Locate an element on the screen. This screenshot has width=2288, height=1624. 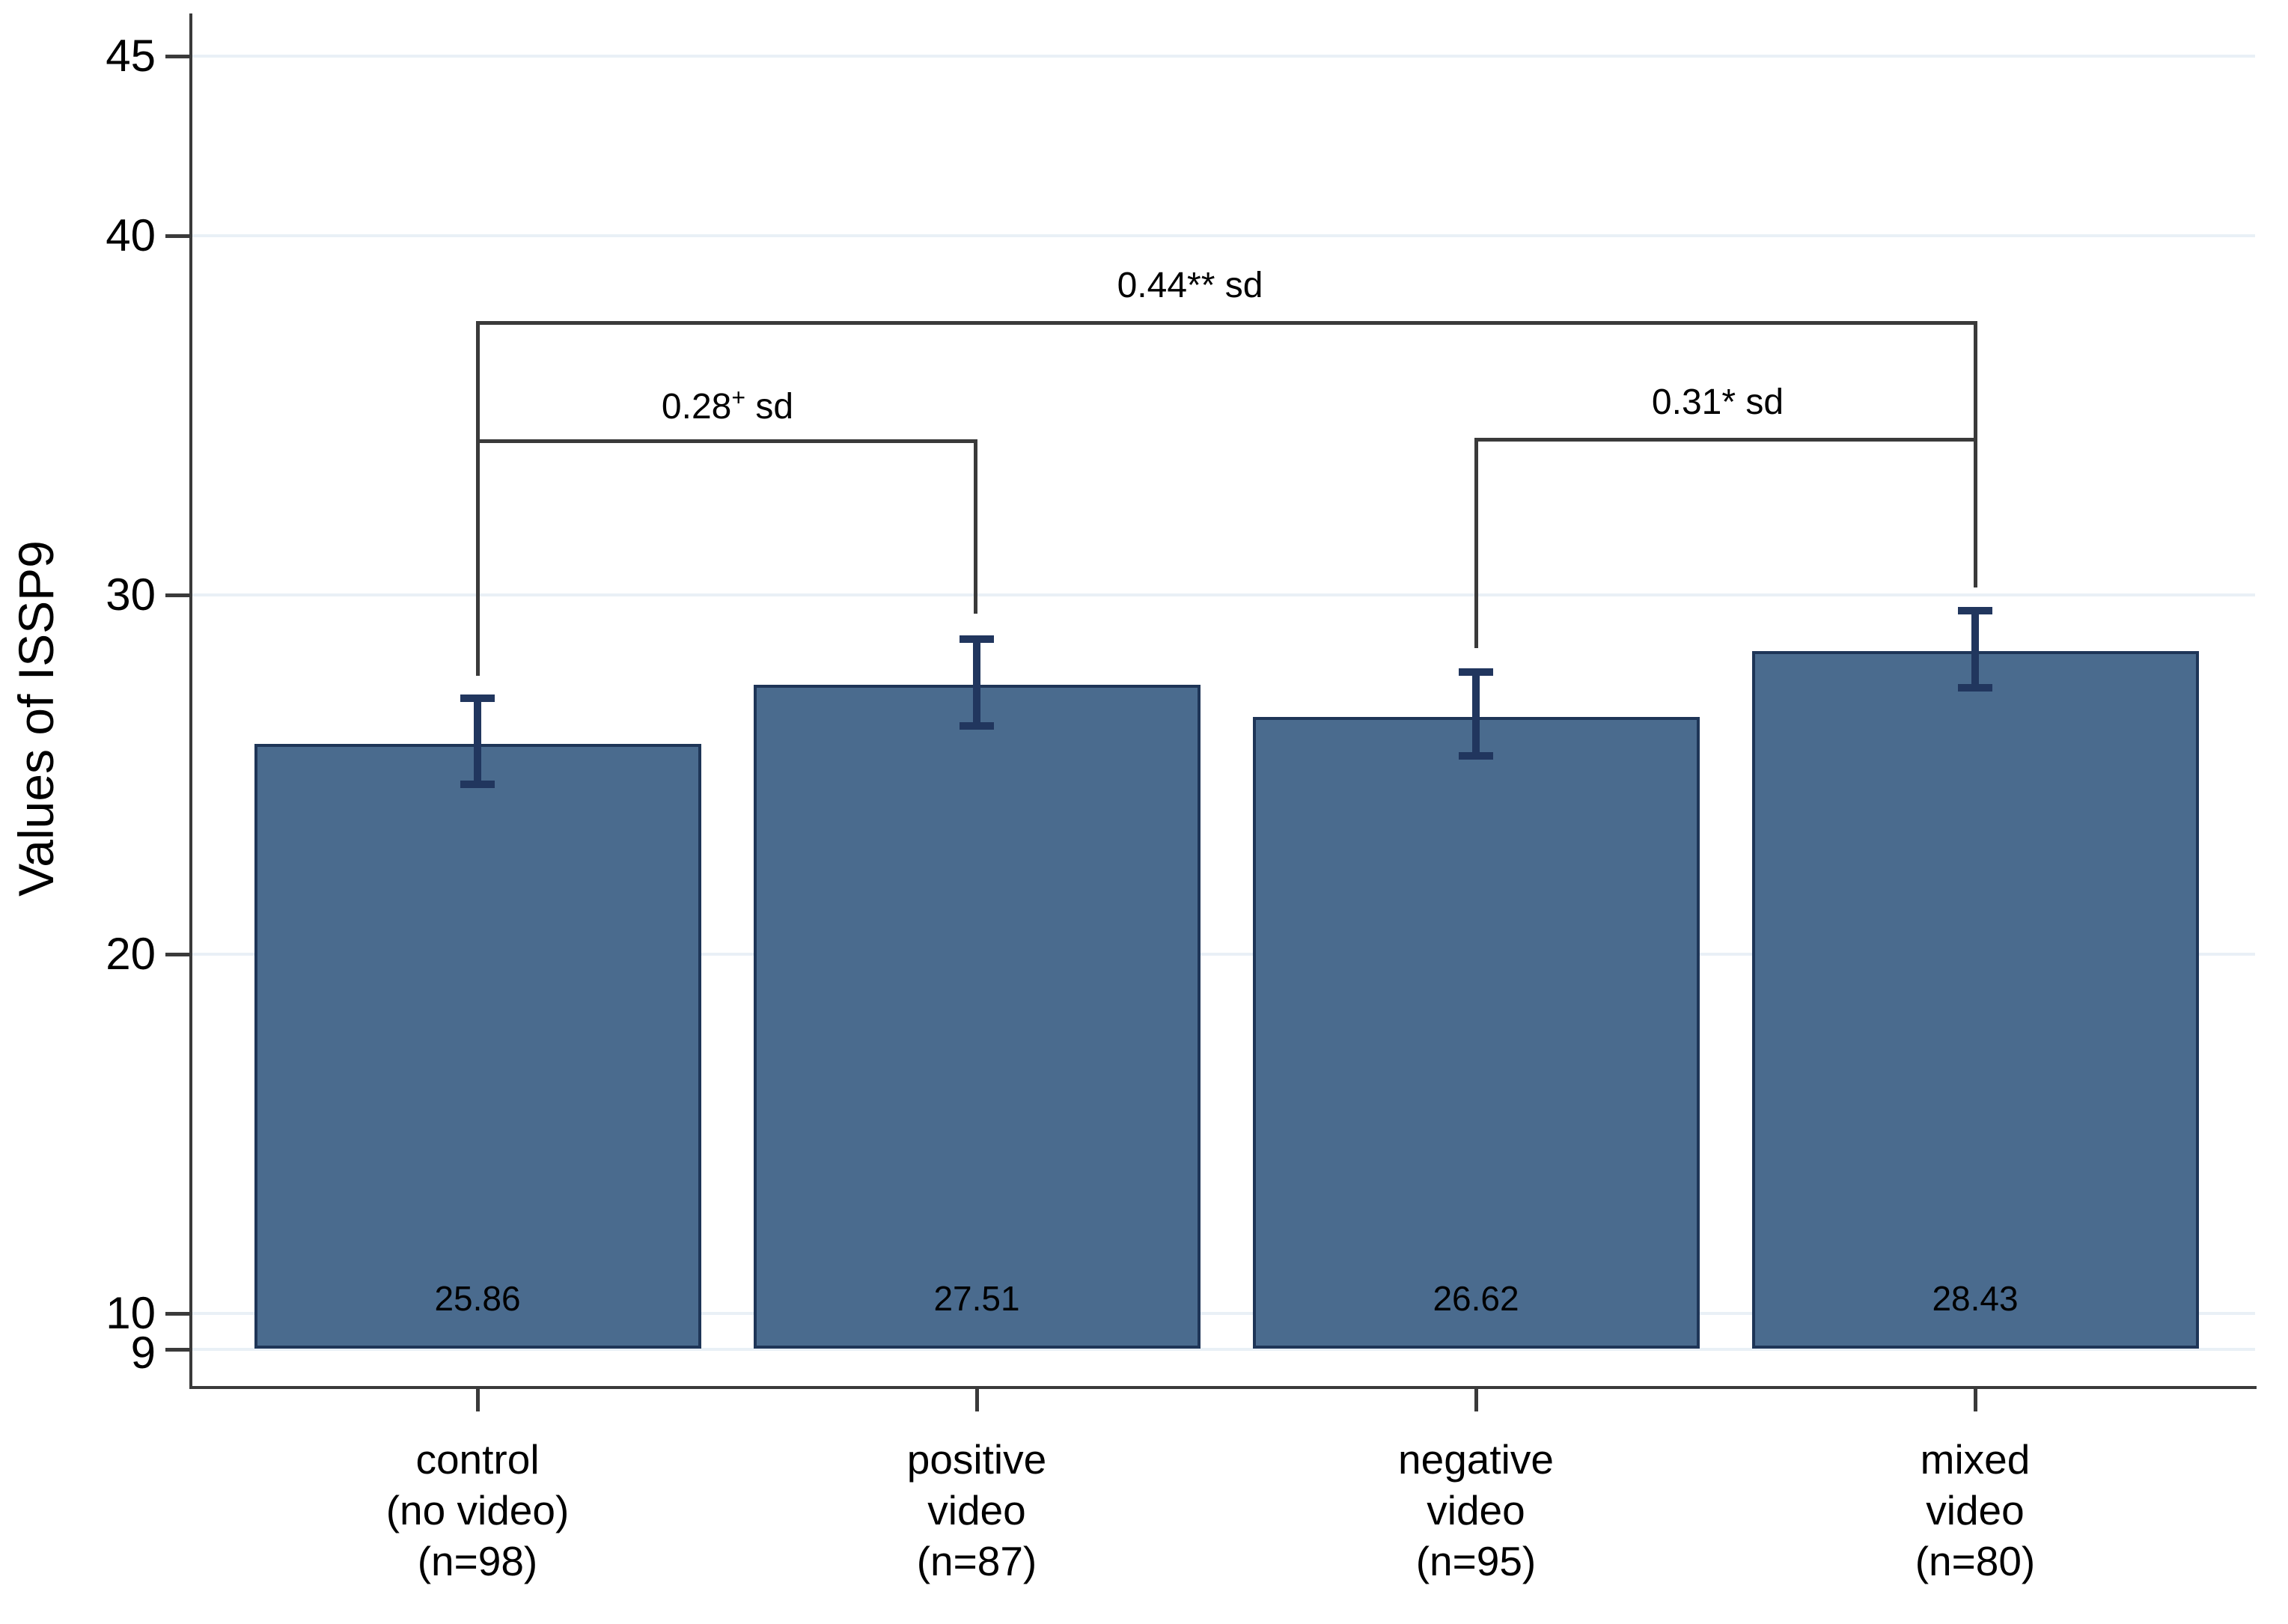
category-label-control: control (no video) (n=98) is located at coordinates (477, 1510).